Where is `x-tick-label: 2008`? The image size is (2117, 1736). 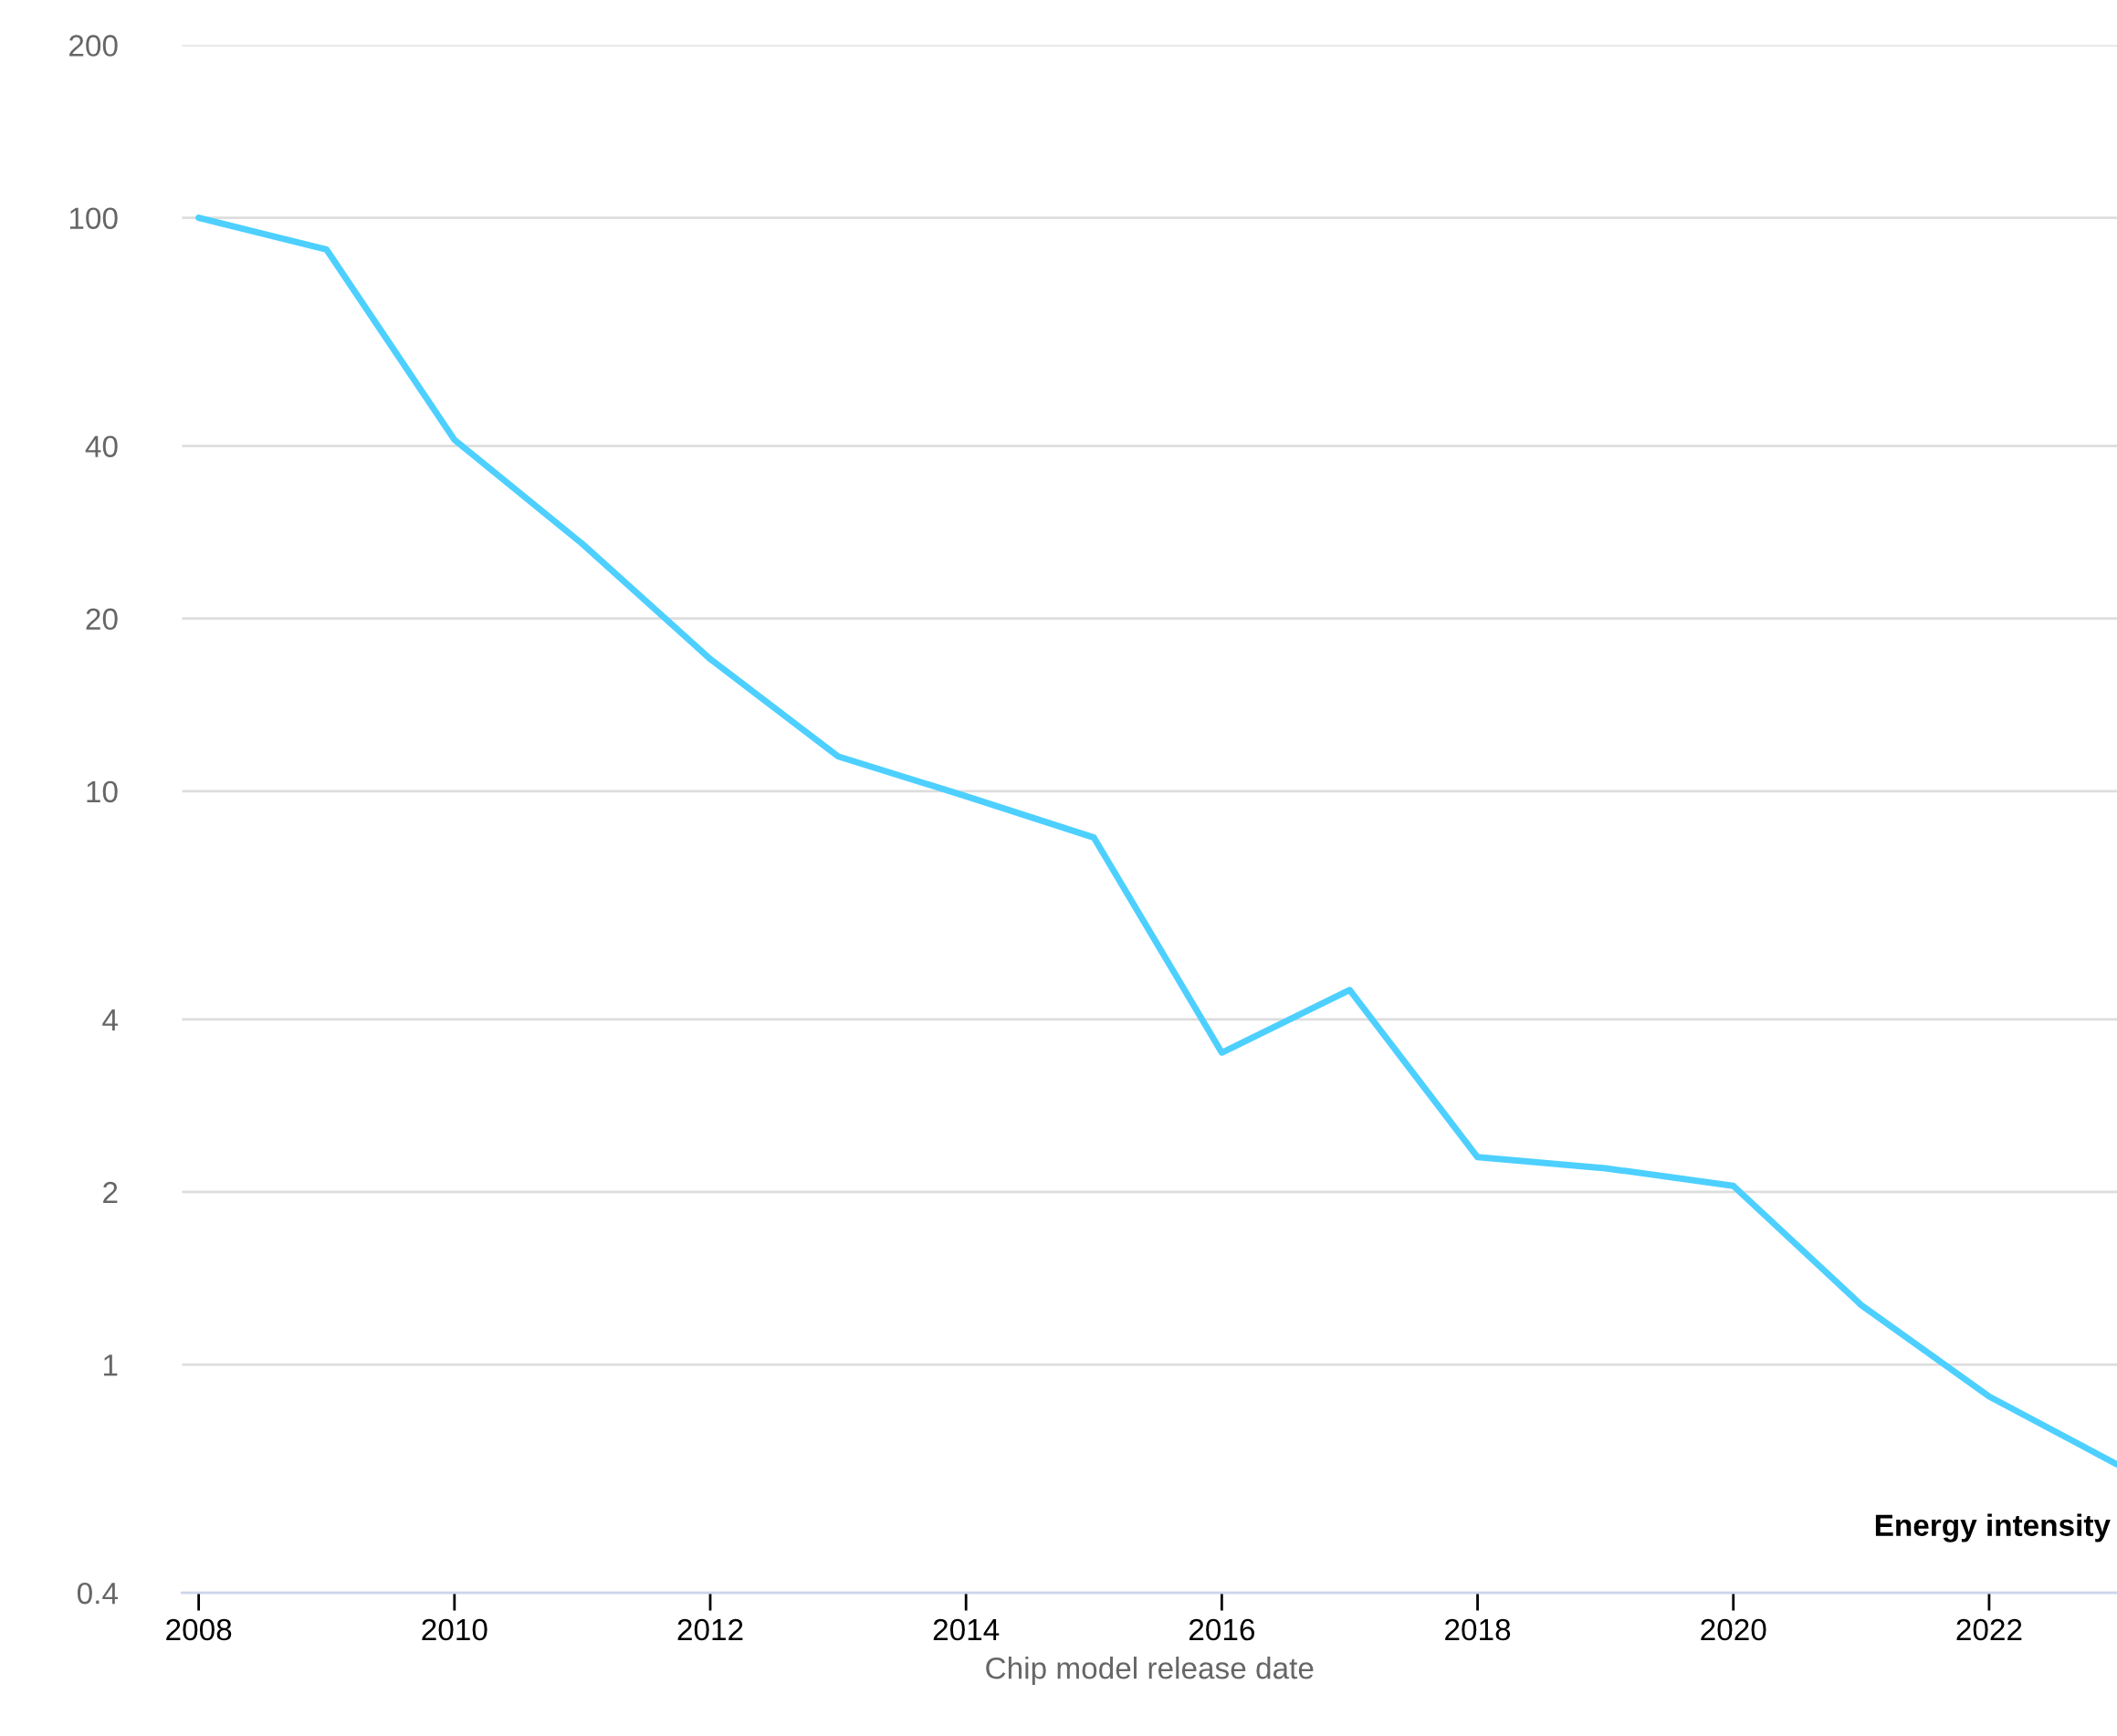 x-tick-label: 2008 is located at coordinates (199, 1629).